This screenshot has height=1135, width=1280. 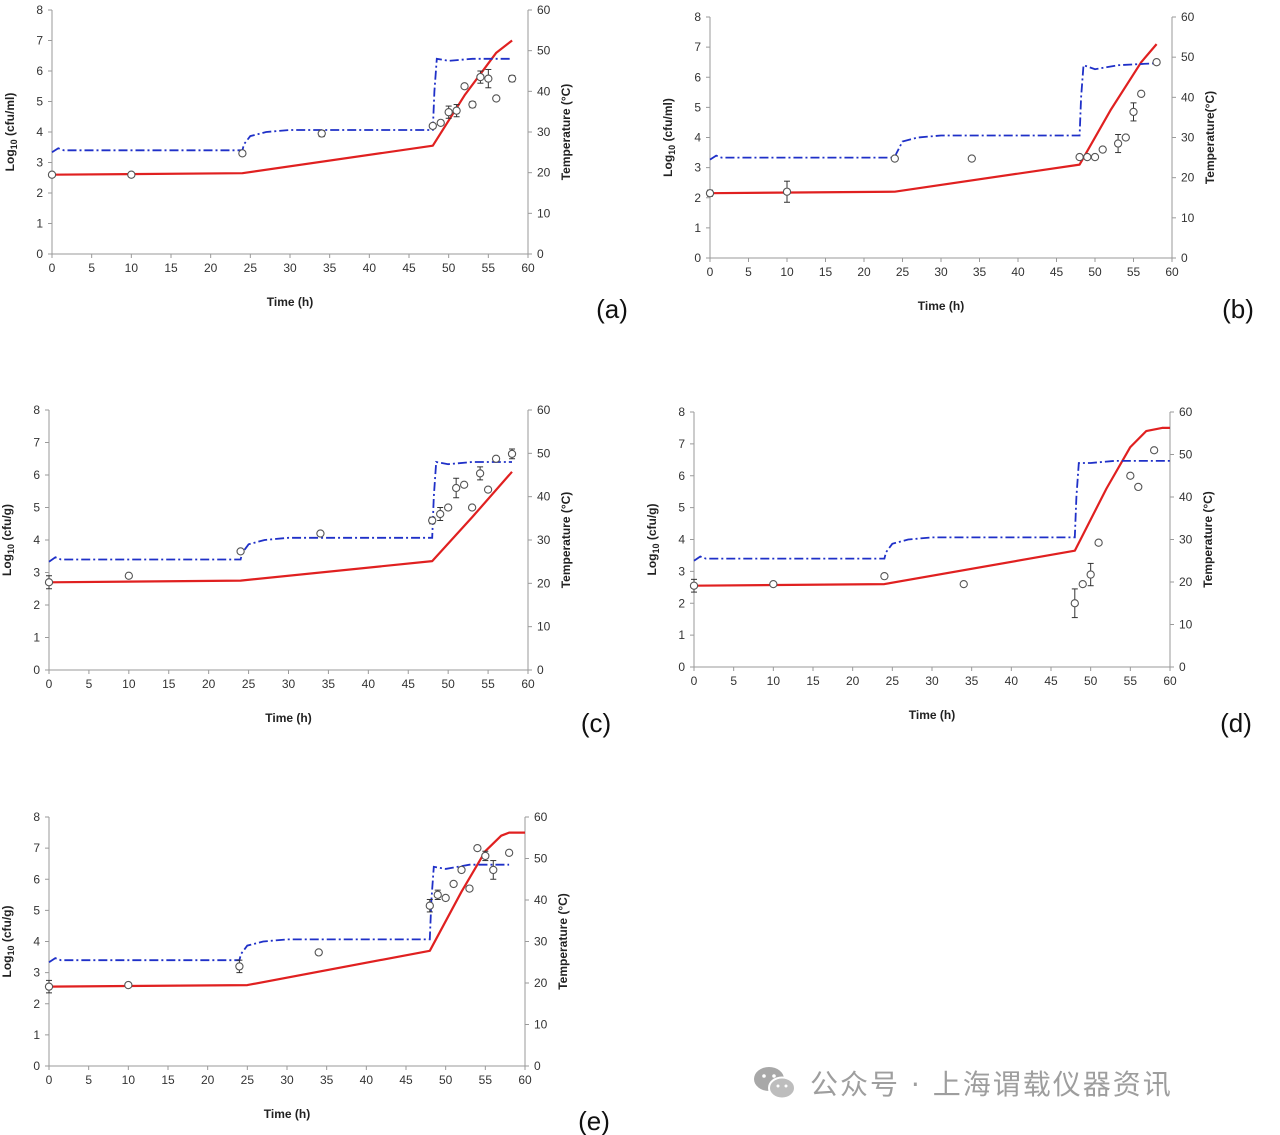 I want to click on x-tick-label: 60, so click(x=1172, y=272).